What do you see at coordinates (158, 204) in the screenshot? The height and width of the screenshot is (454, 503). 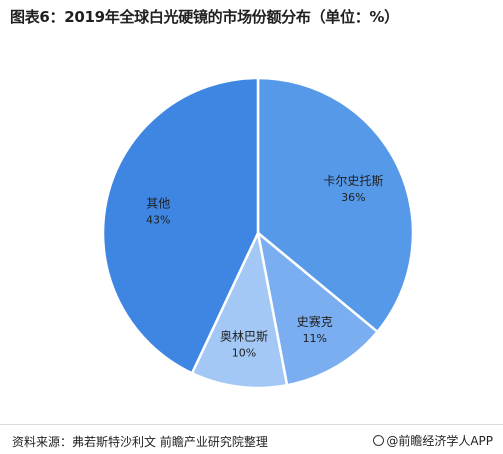 I see `slice-name-4: 其他` at bounding box center [158, 204].